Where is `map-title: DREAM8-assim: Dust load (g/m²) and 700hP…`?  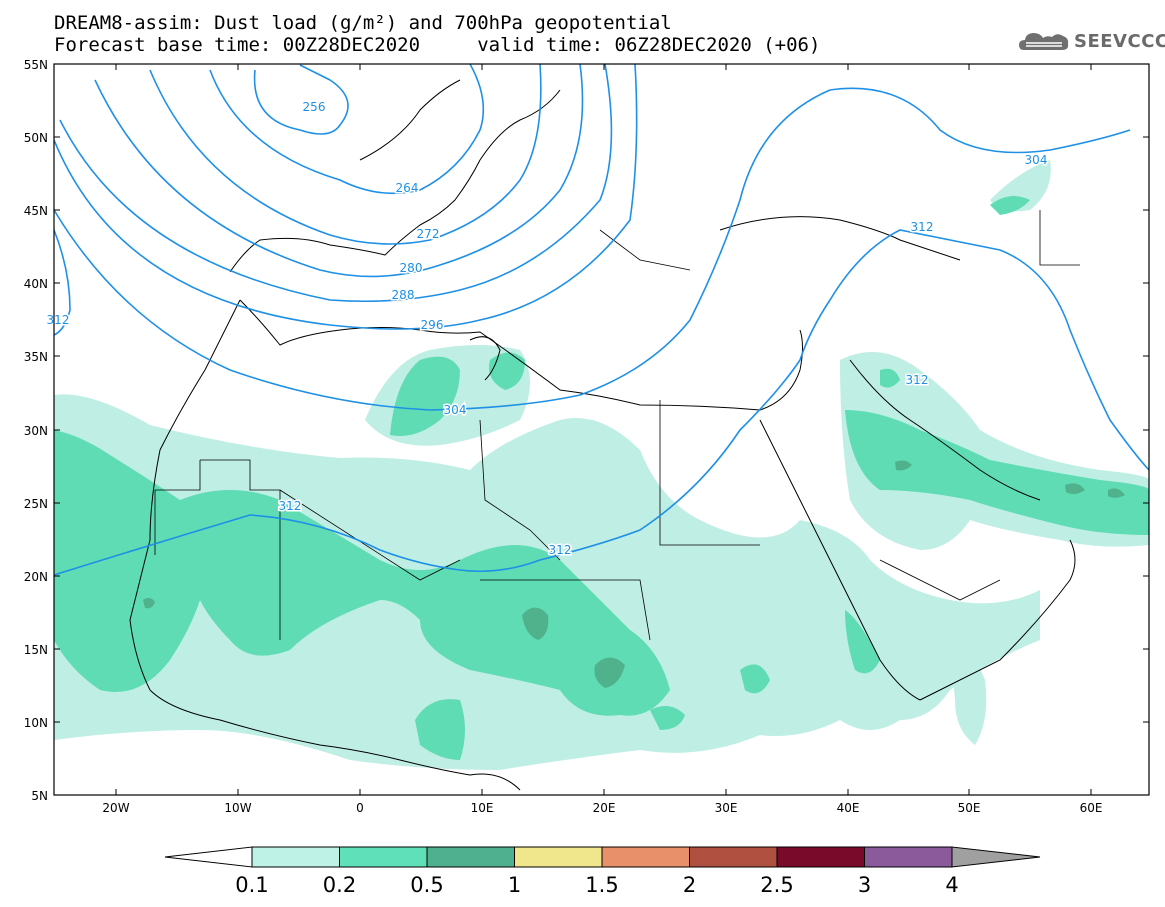 map-title: DREAM8-assim: Dust load (g/m²) and 700hP… is located at coordinates (363, 23).